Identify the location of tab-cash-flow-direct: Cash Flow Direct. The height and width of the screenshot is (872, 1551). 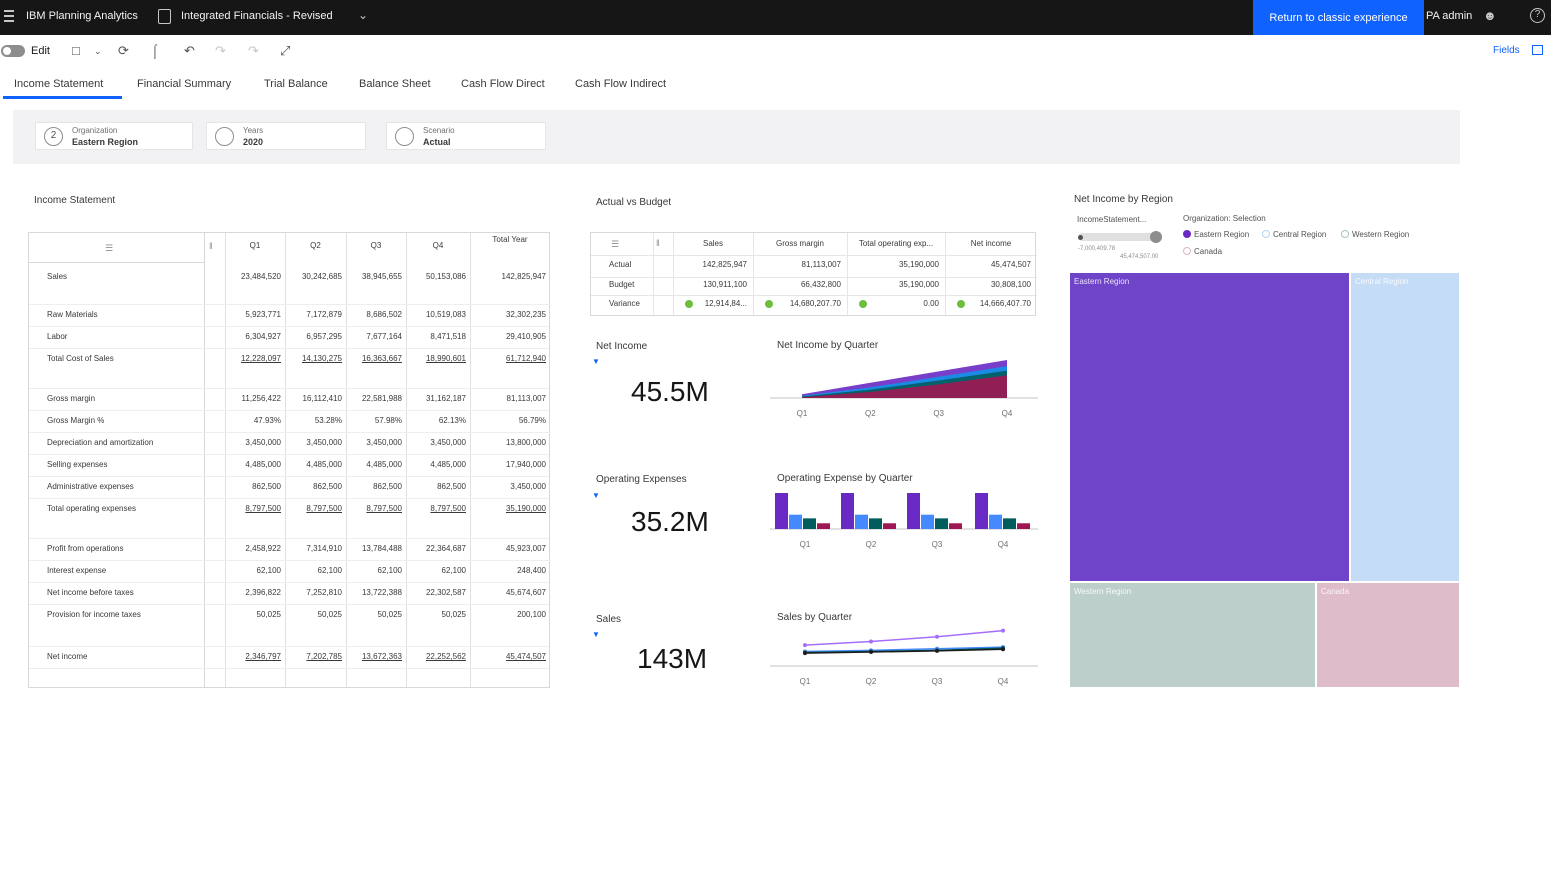
(503, 84).